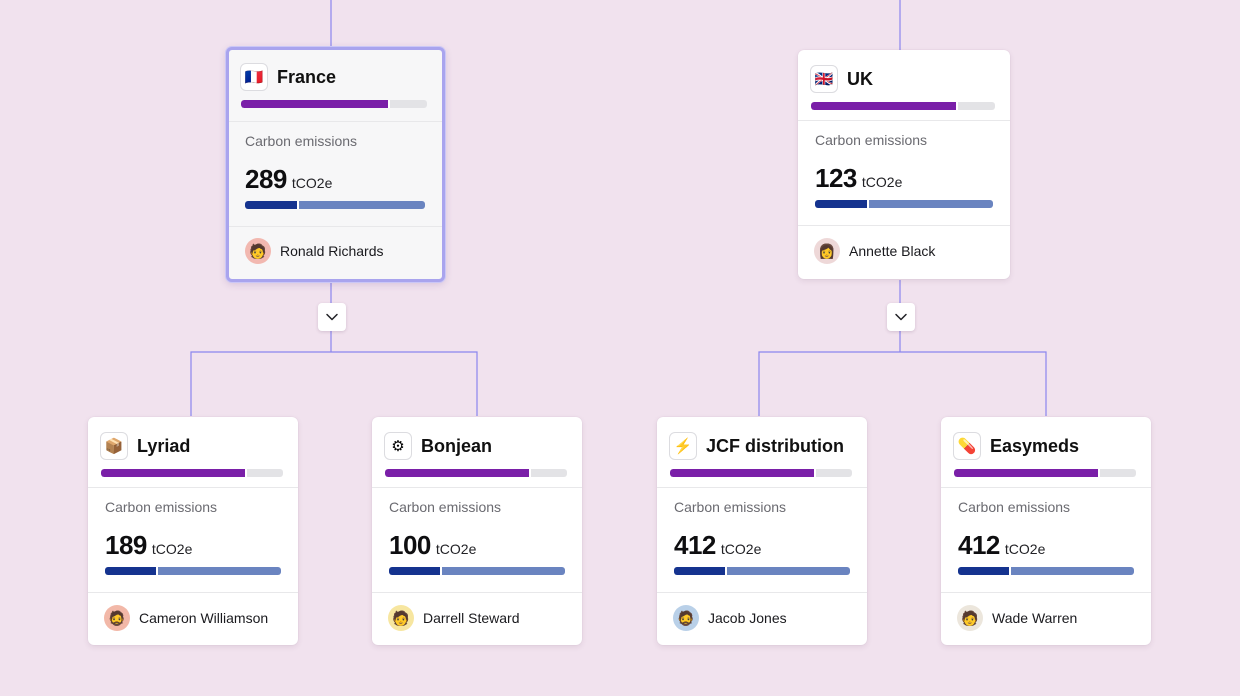 The width and height of the screenshot is (1240, 696). I want to click on owner-name: Jacob Jones, so click(747, 618).